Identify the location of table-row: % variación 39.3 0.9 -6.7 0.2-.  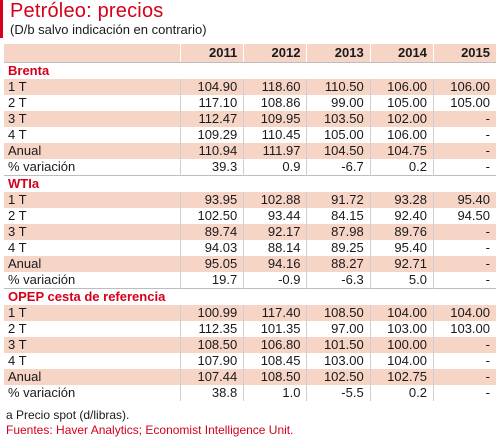
(250, 167).